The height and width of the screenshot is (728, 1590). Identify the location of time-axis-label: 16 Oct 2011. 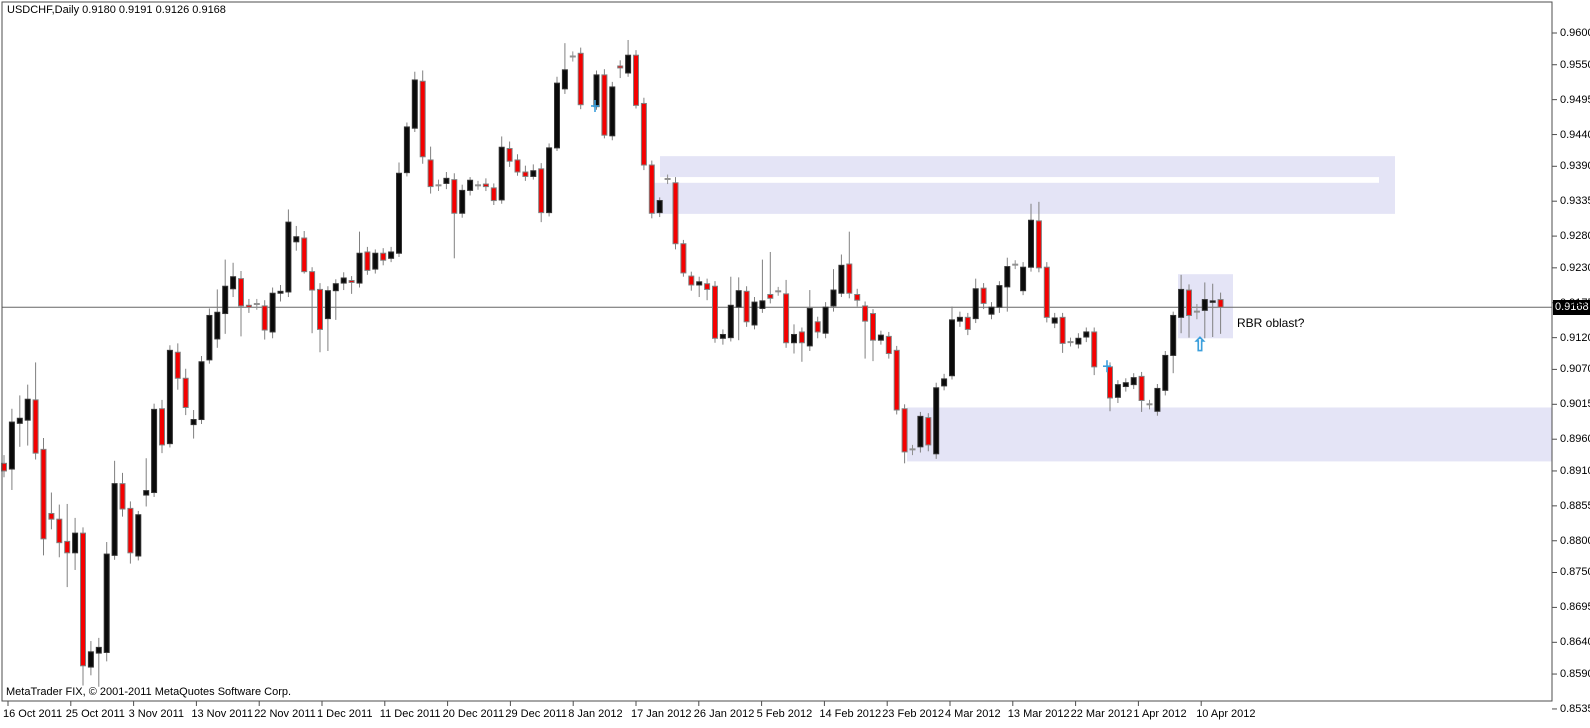
(33, 714).